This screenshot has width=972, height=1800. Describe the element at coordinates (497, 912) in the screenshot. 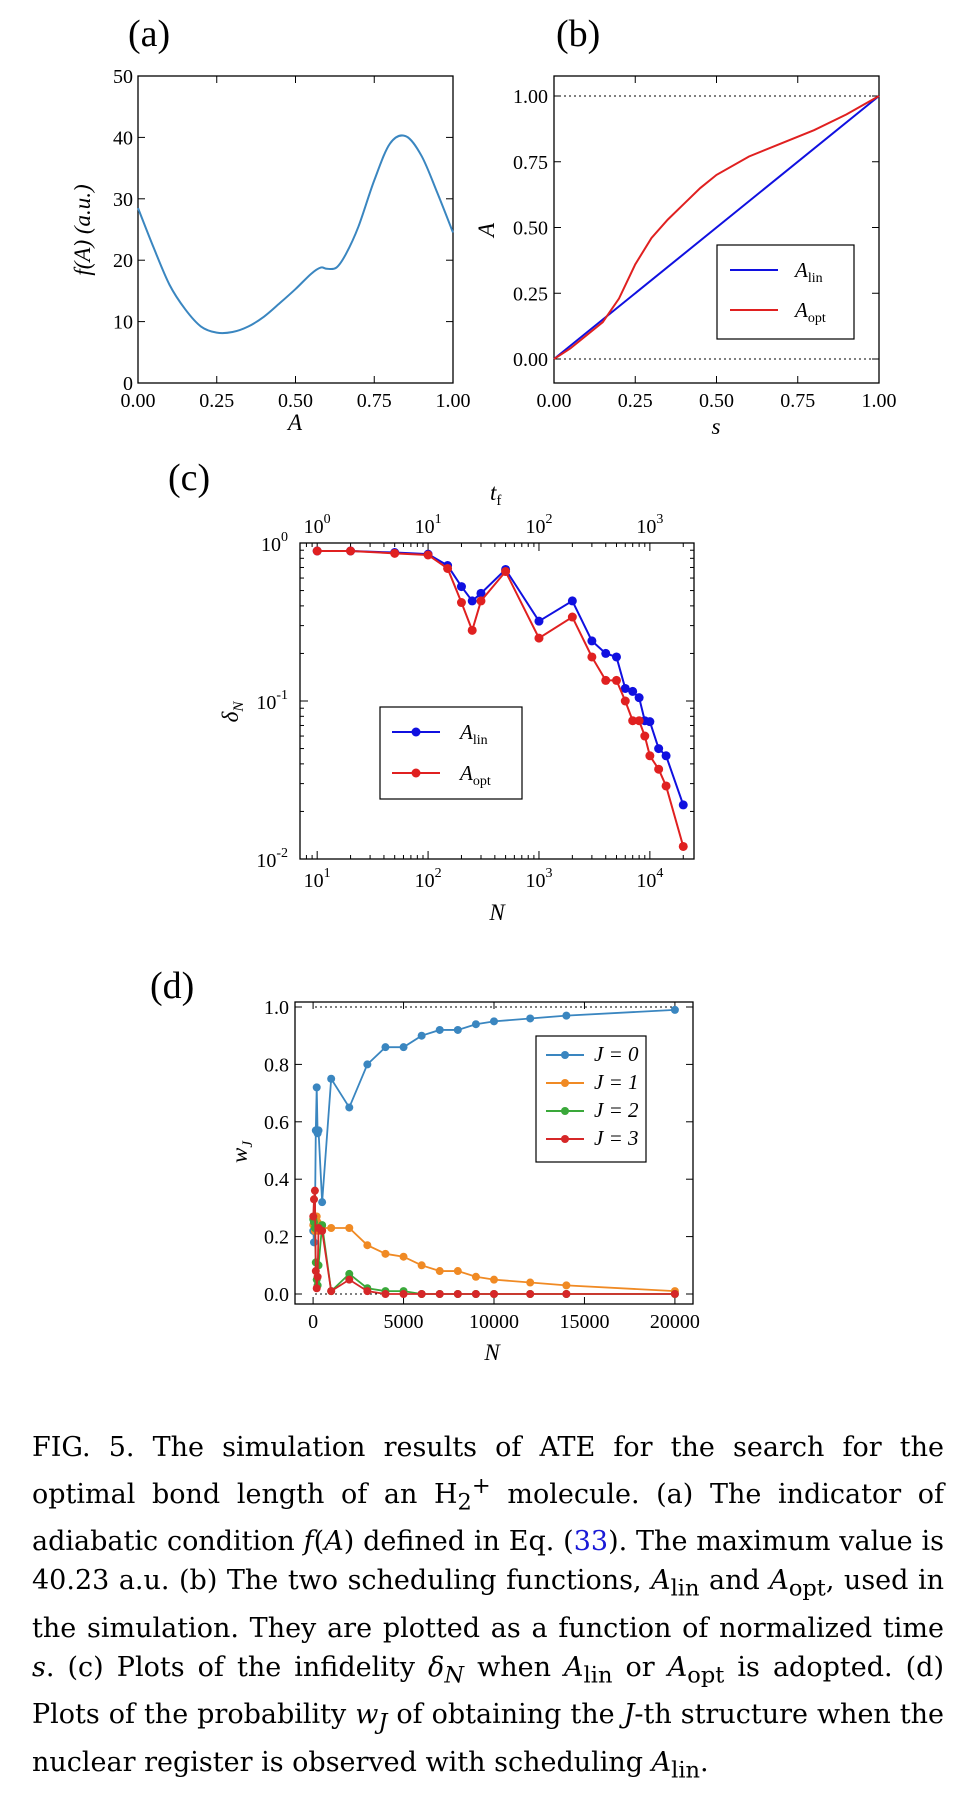

I see `panel-c-xlabel: N` at that location.